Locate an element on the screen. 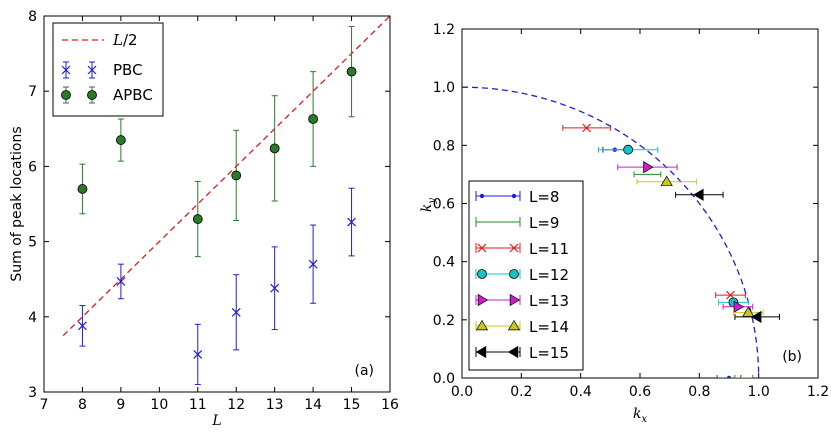  x-tick-label: 12 is located at coordinates (236, 405).